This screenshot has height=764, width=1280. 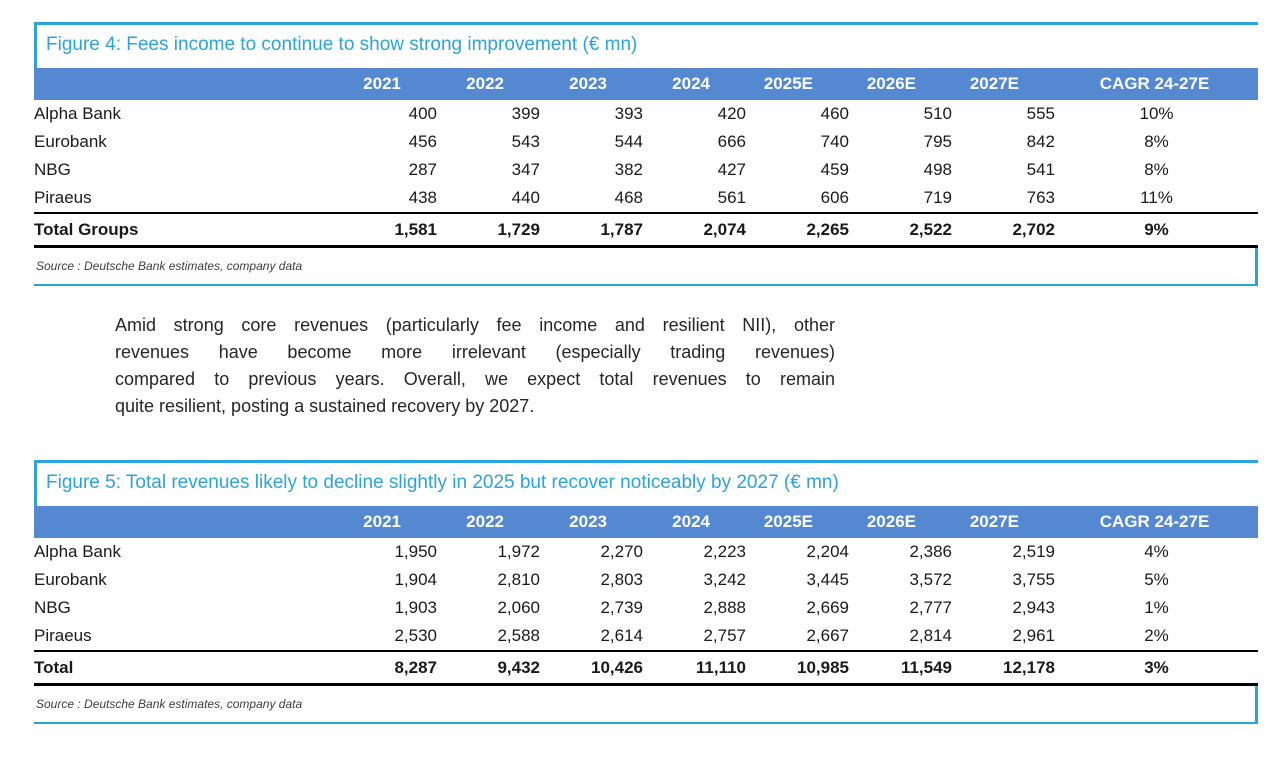 What do you see at coordinates (1156, 635) in the screenshot?
I see `cagr-cell: 2%` at bounding box center [1156, 635].